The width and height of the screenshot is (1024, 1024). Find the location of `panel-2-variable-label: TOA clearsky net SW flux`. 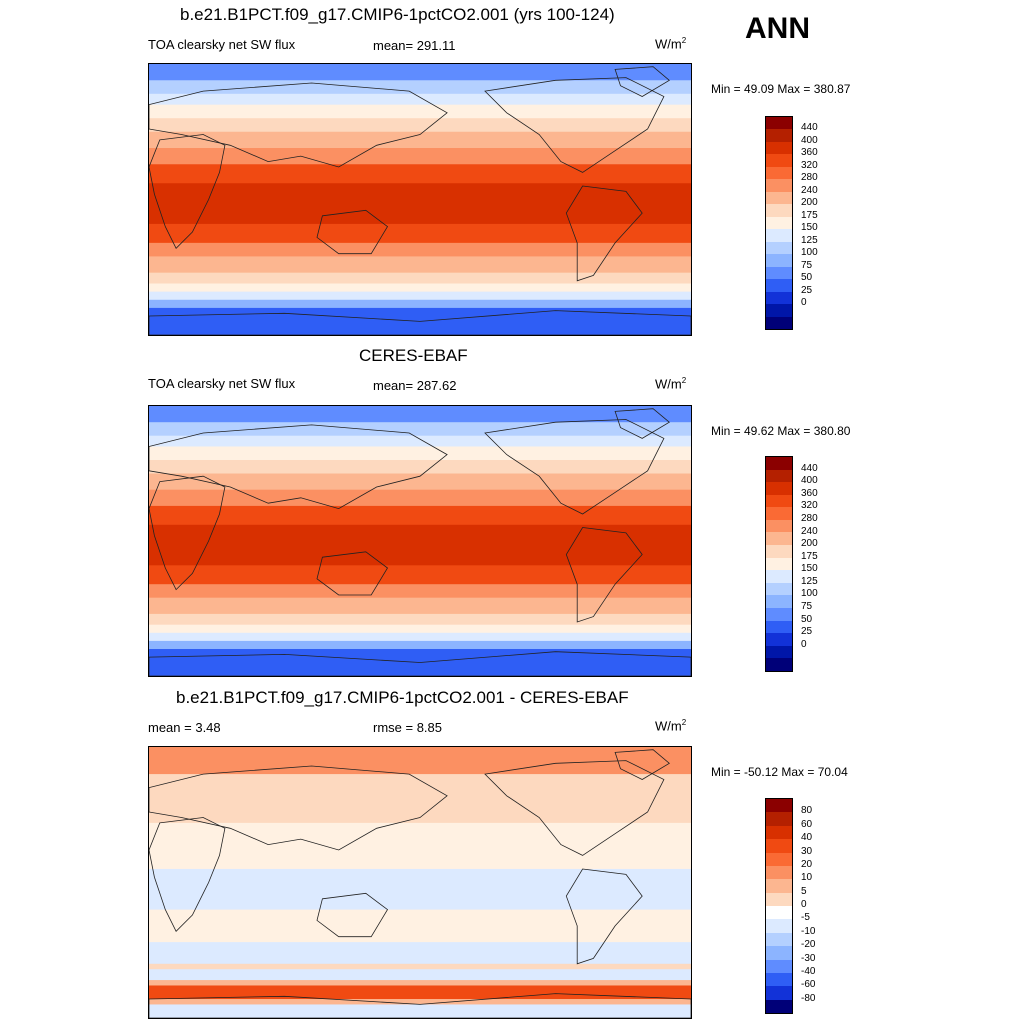

panel-2-variable-label: TOA clearsky net SW flux is located at coordinates (222, 383).